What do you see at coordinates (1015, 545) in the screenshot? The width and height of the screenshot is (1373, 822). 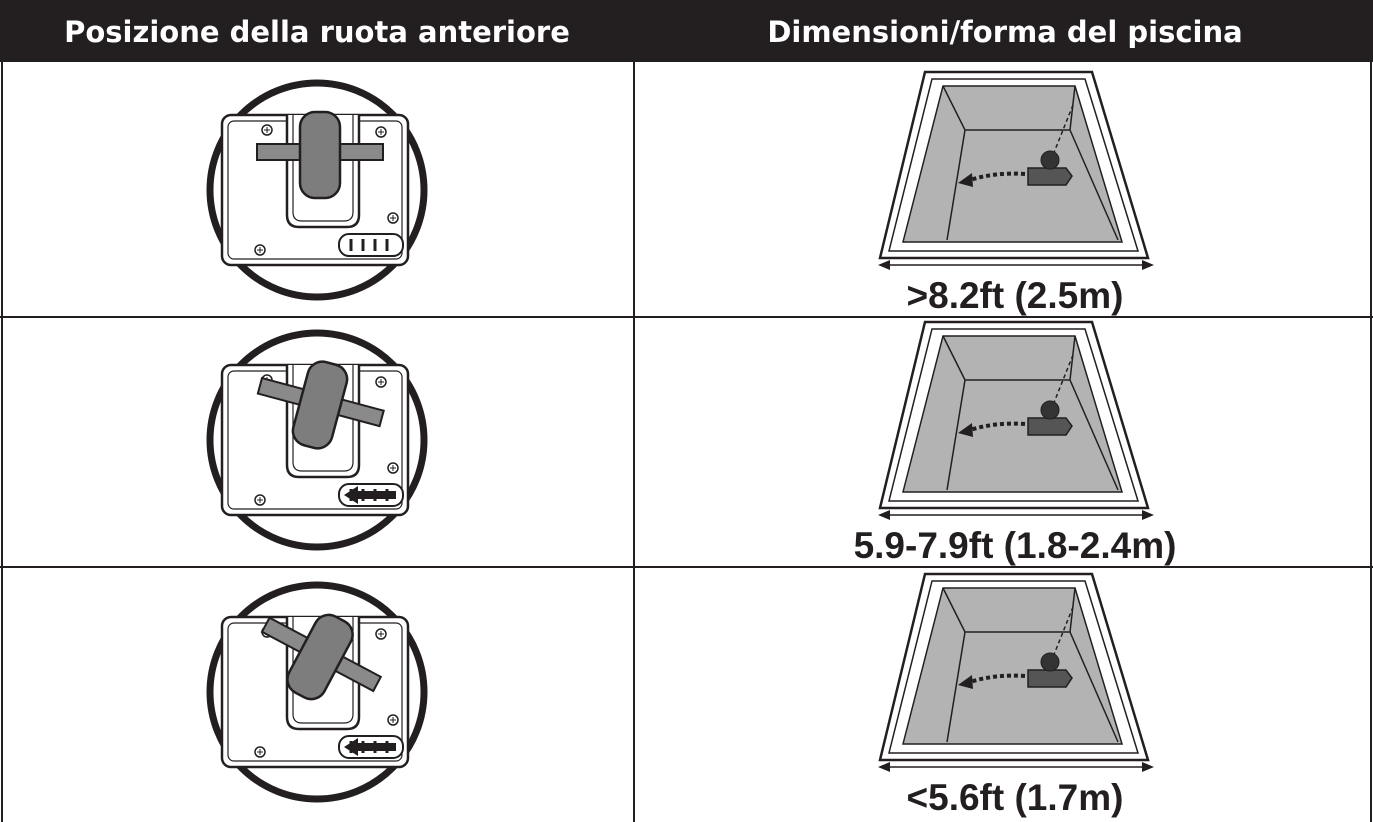 I see `pool-size-label: 5.9-7.9ft (1.8-2.4m)` at bounding box center [1015, 545].